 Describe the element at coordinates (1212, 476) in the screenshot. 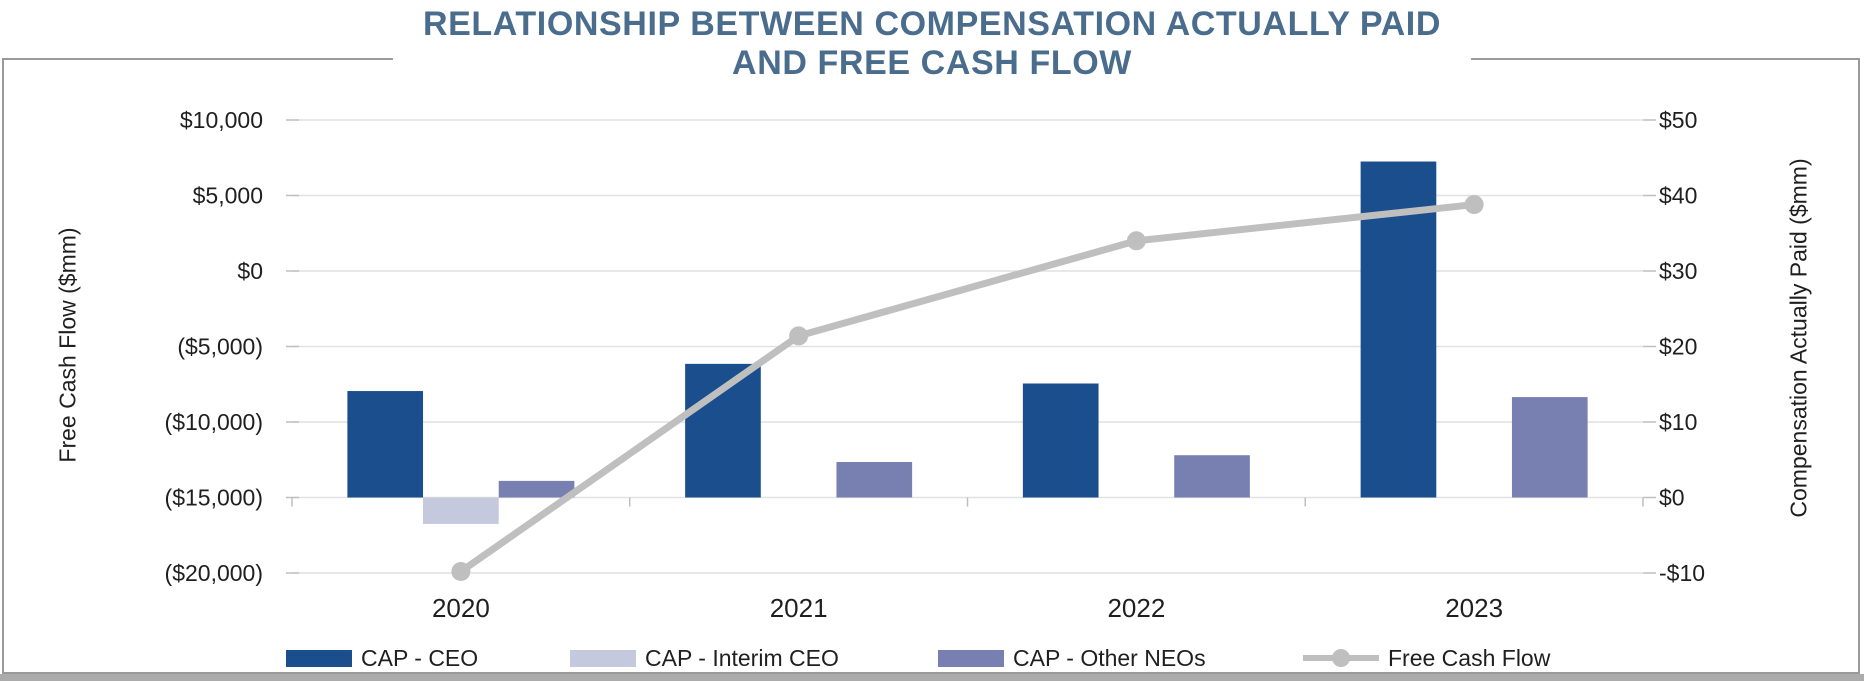

I see `bar-cap-other-neos-2022` at that location.